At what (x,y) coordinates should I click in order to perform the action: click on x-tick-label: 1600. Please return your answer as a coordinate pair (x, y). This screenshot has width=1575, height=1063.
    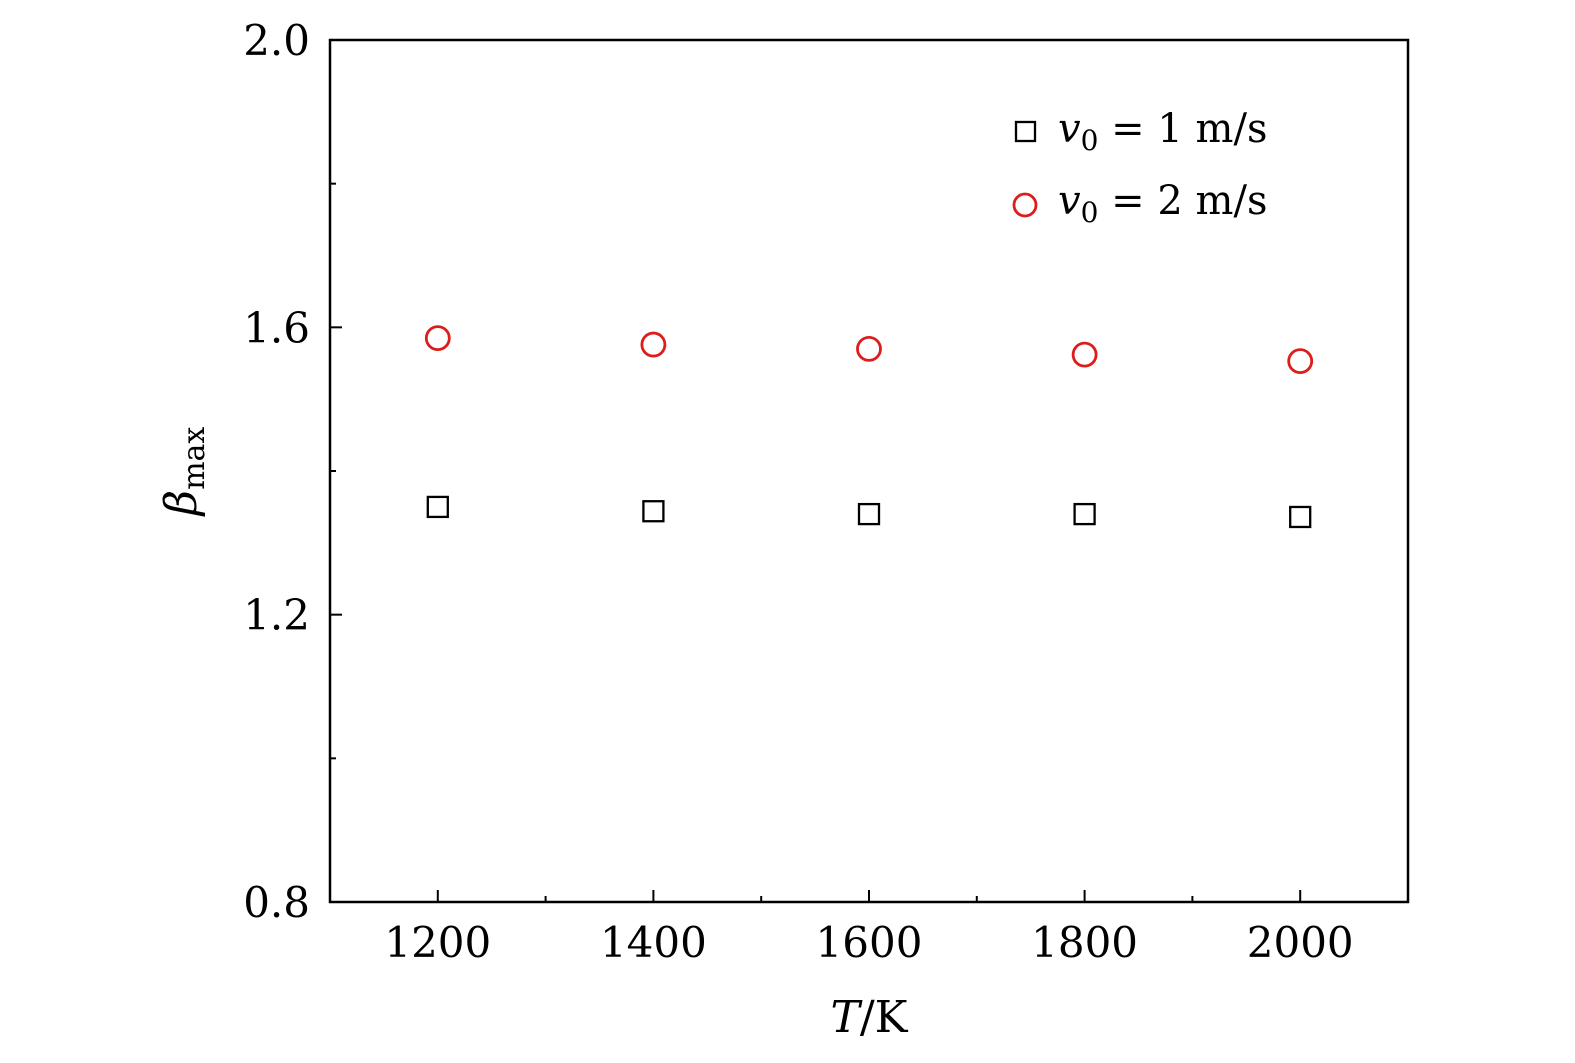
    Looking at the image, I should click on (869, 942).